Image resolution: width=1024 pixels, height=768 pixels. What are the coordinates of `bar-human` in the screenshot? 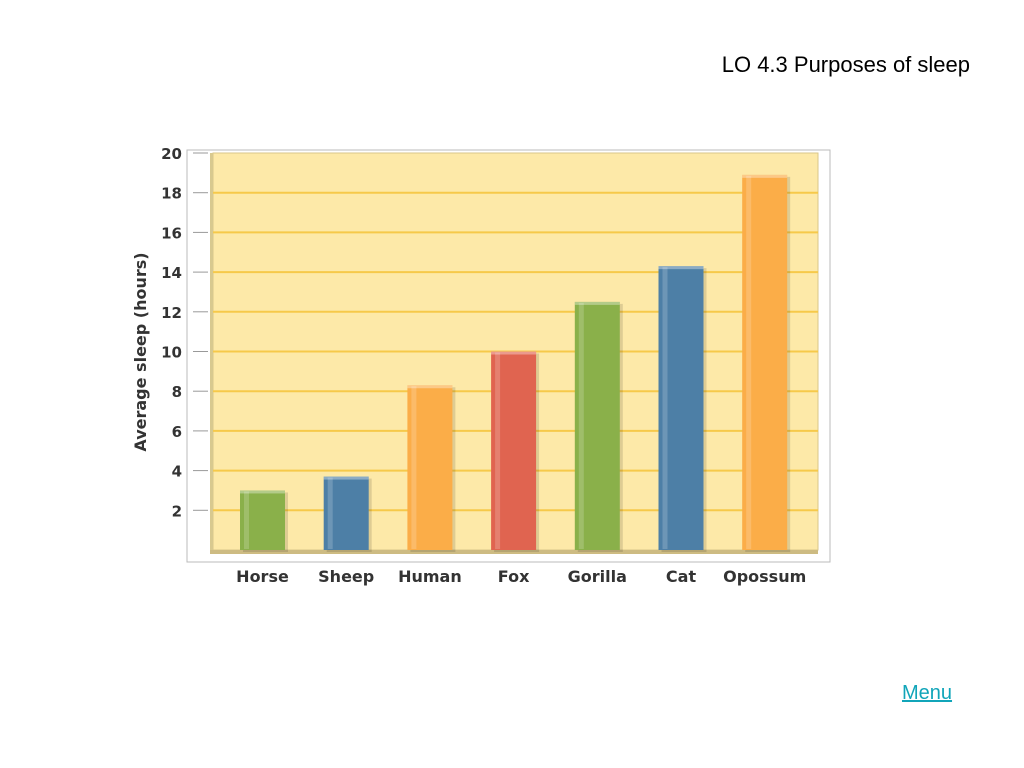 It's located at (430, 467).